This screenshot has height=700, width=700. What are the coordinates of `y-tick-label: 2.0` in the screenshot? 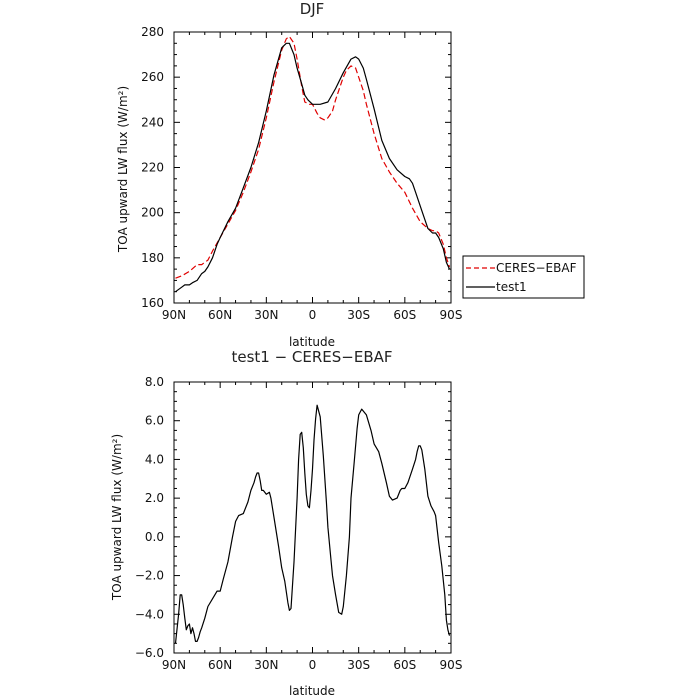 It's located at (154, 498).